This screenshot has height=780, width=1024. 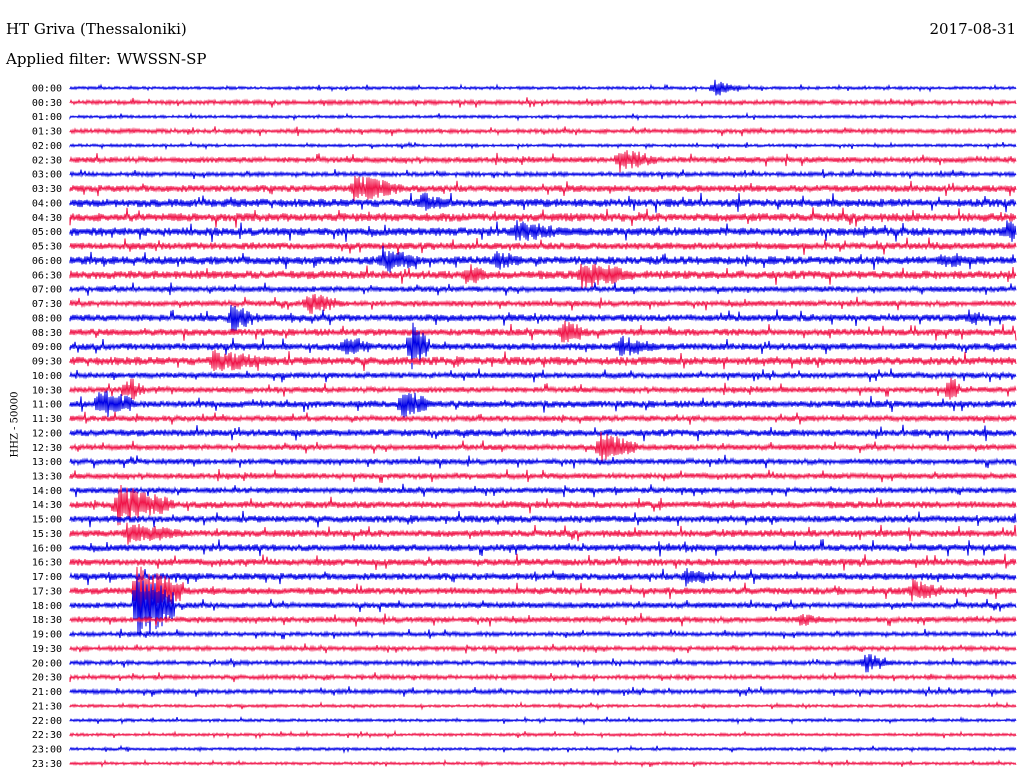 What do you see at coordinates (58, 59) in the screenshot?
I see `filter-label: Applied filter:` at bounding box center [58, 59].